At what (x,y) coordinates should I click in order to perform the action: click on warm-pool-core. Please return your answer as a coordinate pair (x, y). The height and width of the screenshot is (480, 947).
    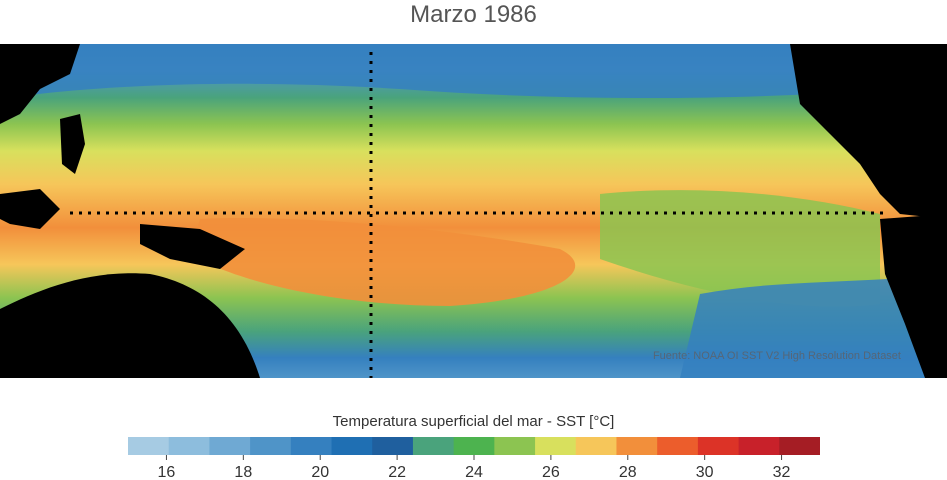
    Looking at the image, I should click on (383, 262).